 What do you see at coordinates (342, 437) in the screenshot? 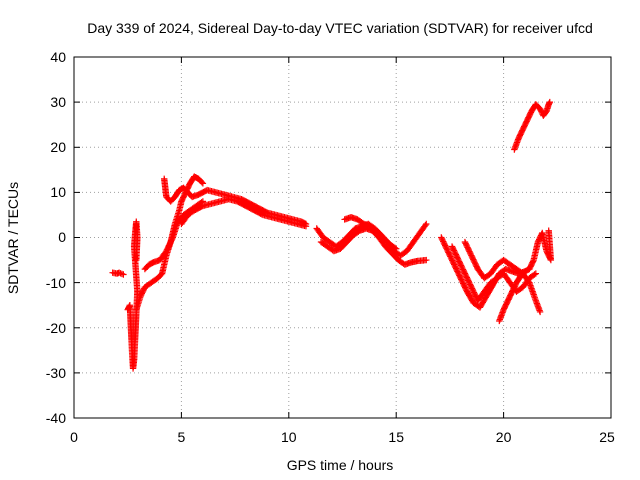
I see `x-tick-labels: 0 5 10 15 20 25` at bounding box center [342, 437].